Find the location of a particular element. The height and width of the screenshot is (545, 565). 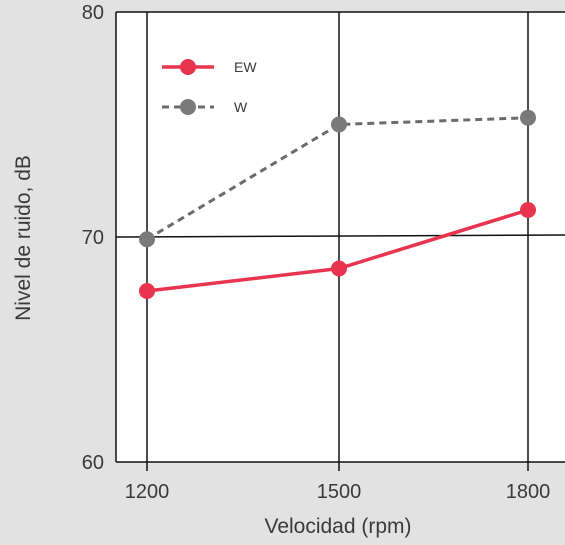

legend-marker-w is located at coordinates (188, 107).